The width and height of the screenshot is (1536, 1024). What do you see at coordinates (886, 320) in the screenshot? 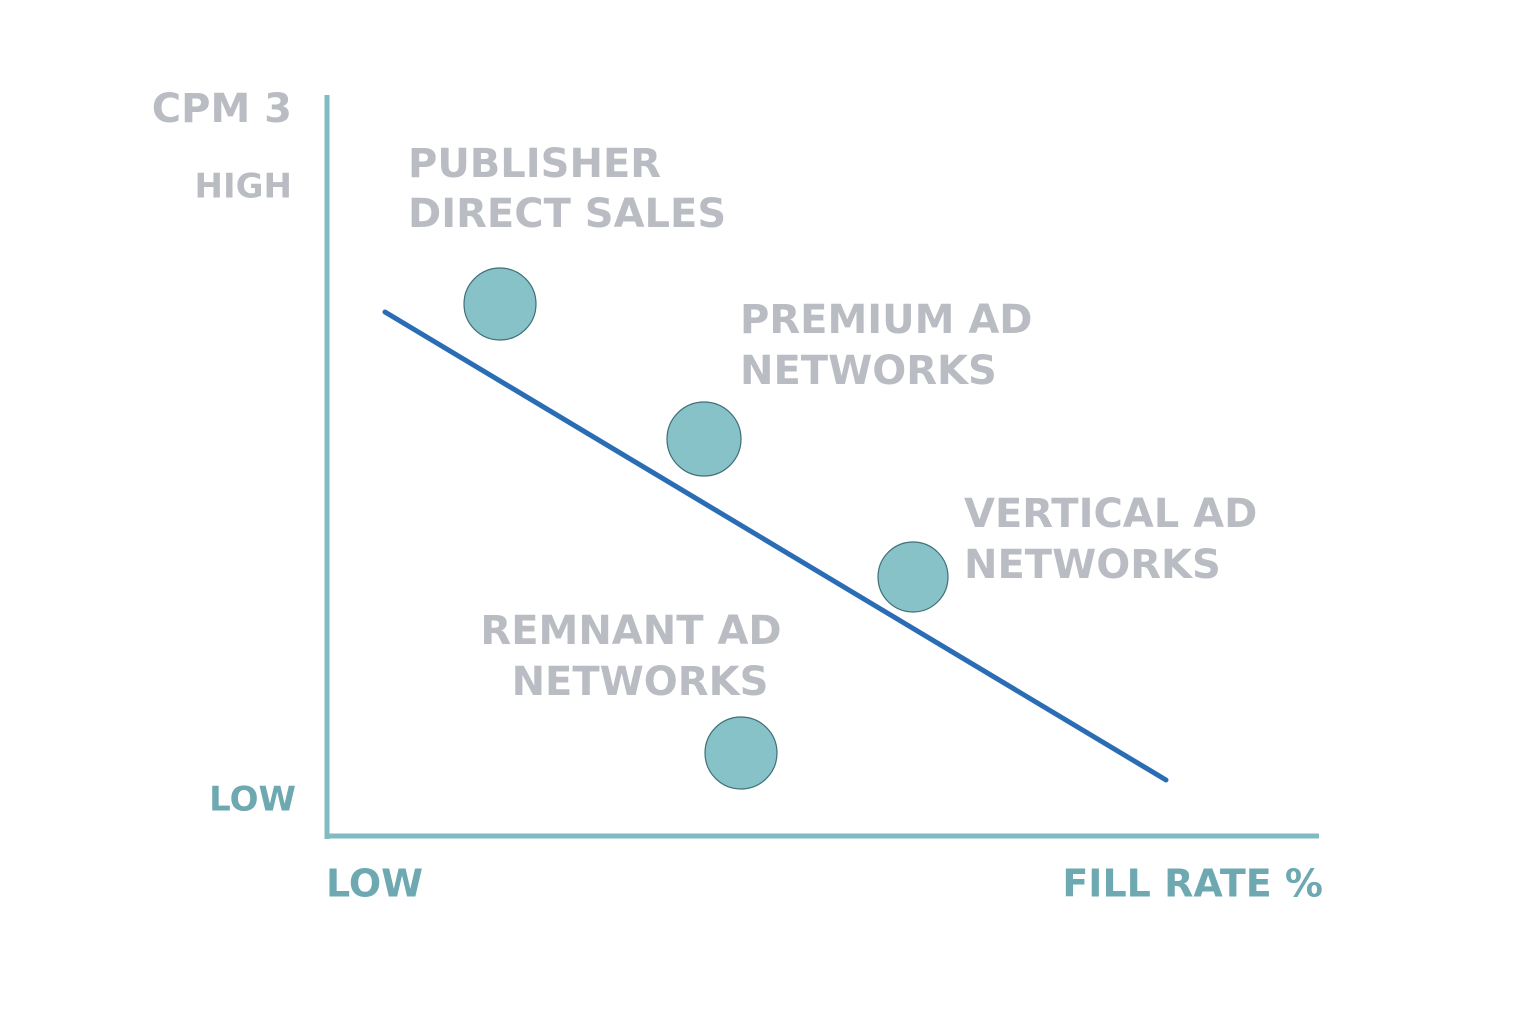
I see `node-label: PREMIUM AD` at bounding box center [886, 320].